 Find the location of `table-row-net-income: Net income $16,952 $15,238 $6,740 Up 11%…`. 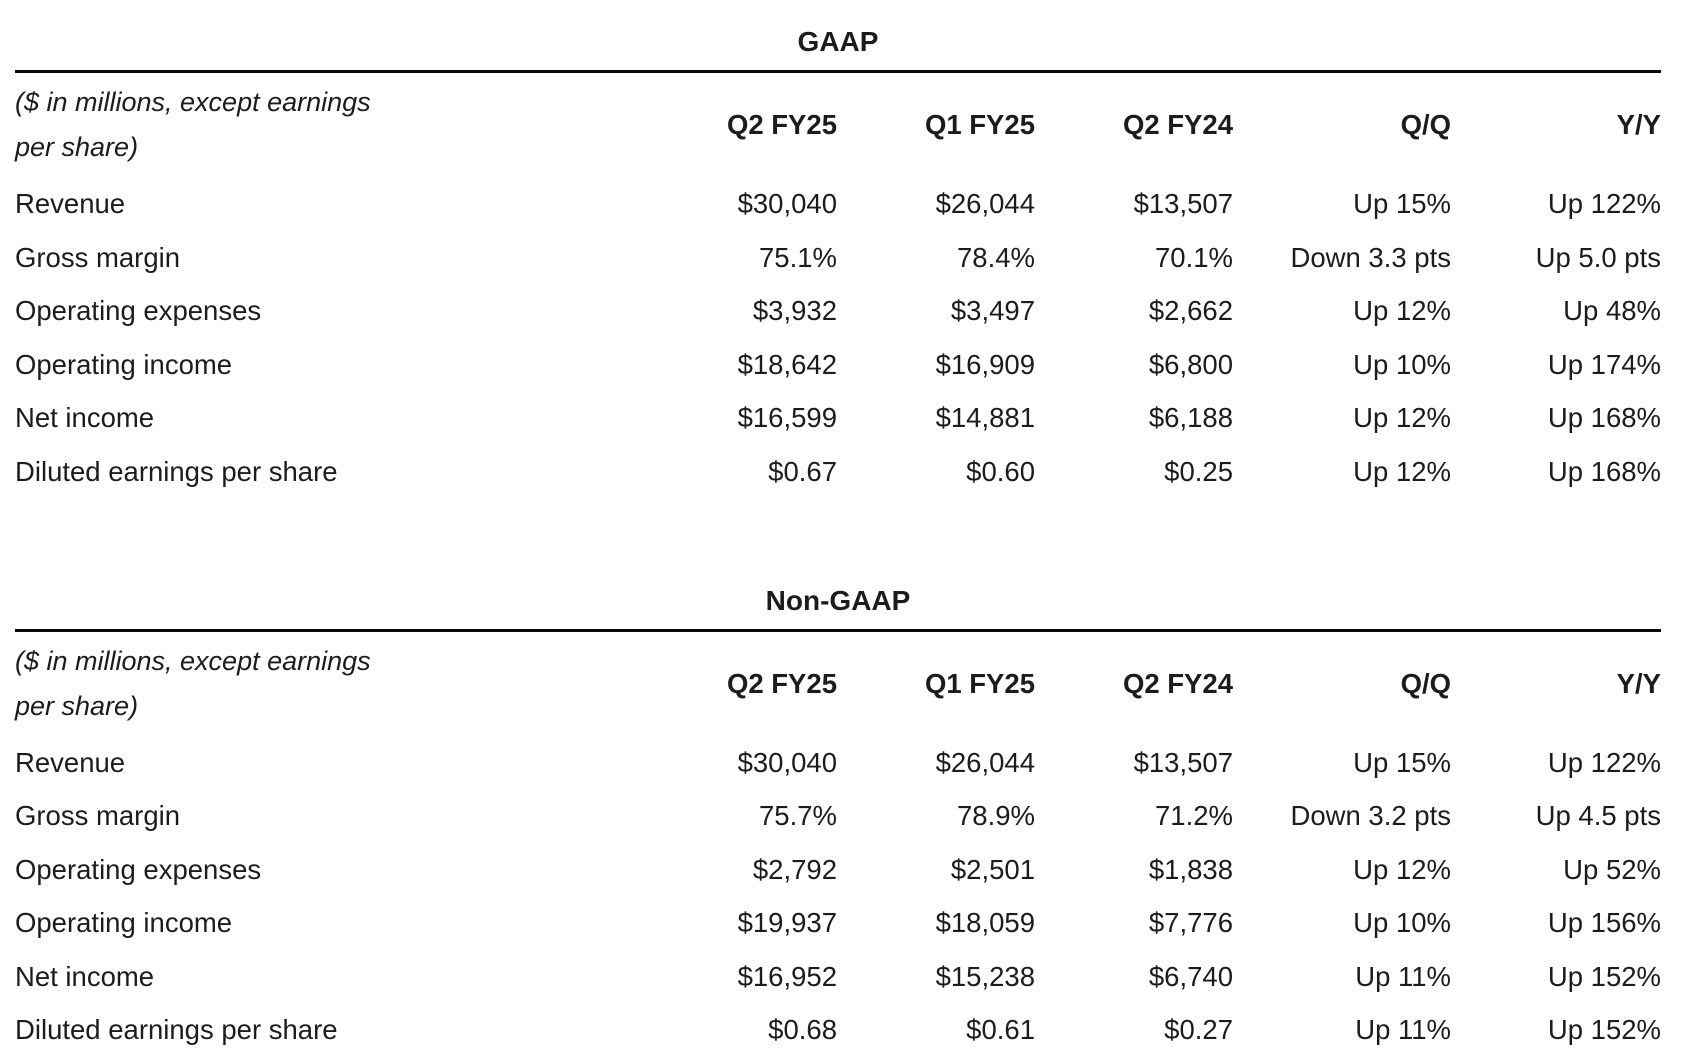

table-row-net-income: Net income $16,952 $15,238 $6,740 Up 11%… is located at coordinates (838, 977).